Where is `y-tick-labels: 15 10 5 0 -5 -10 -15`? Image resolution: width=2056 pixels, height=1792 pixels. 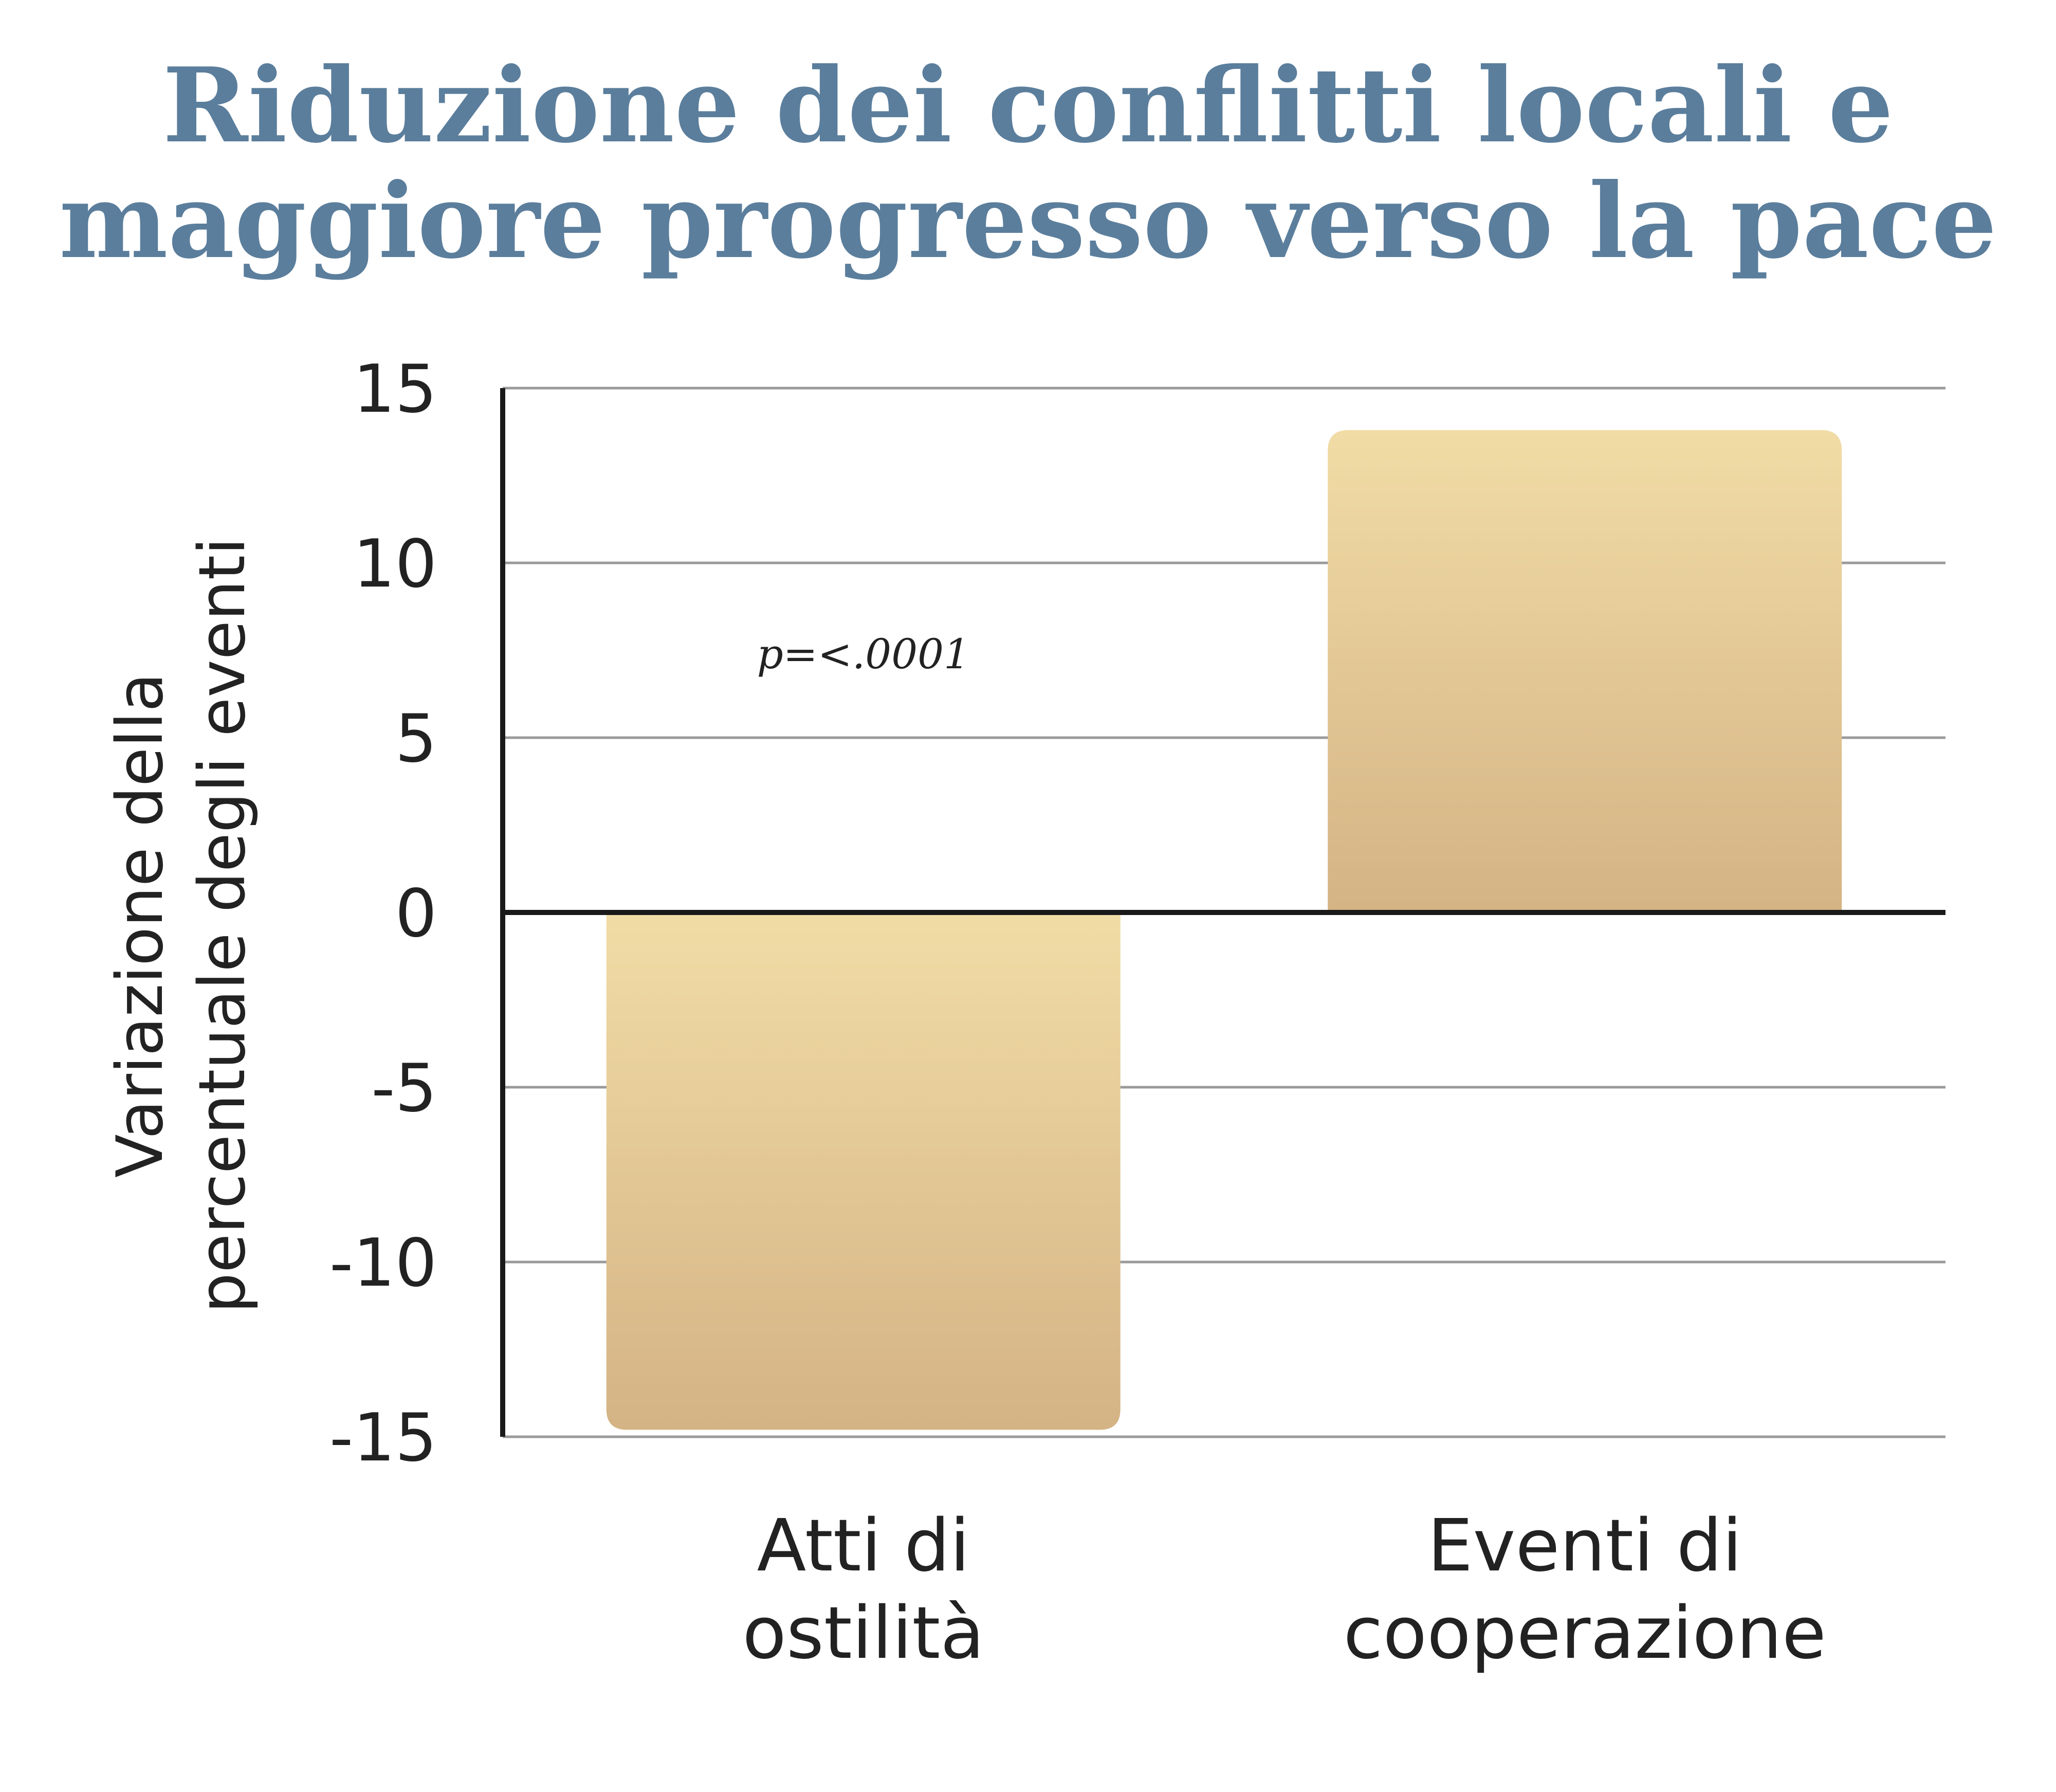
y-tick-labels: 15 10 5 0 -5 -10 -15 is located at coordinates (383, 913).